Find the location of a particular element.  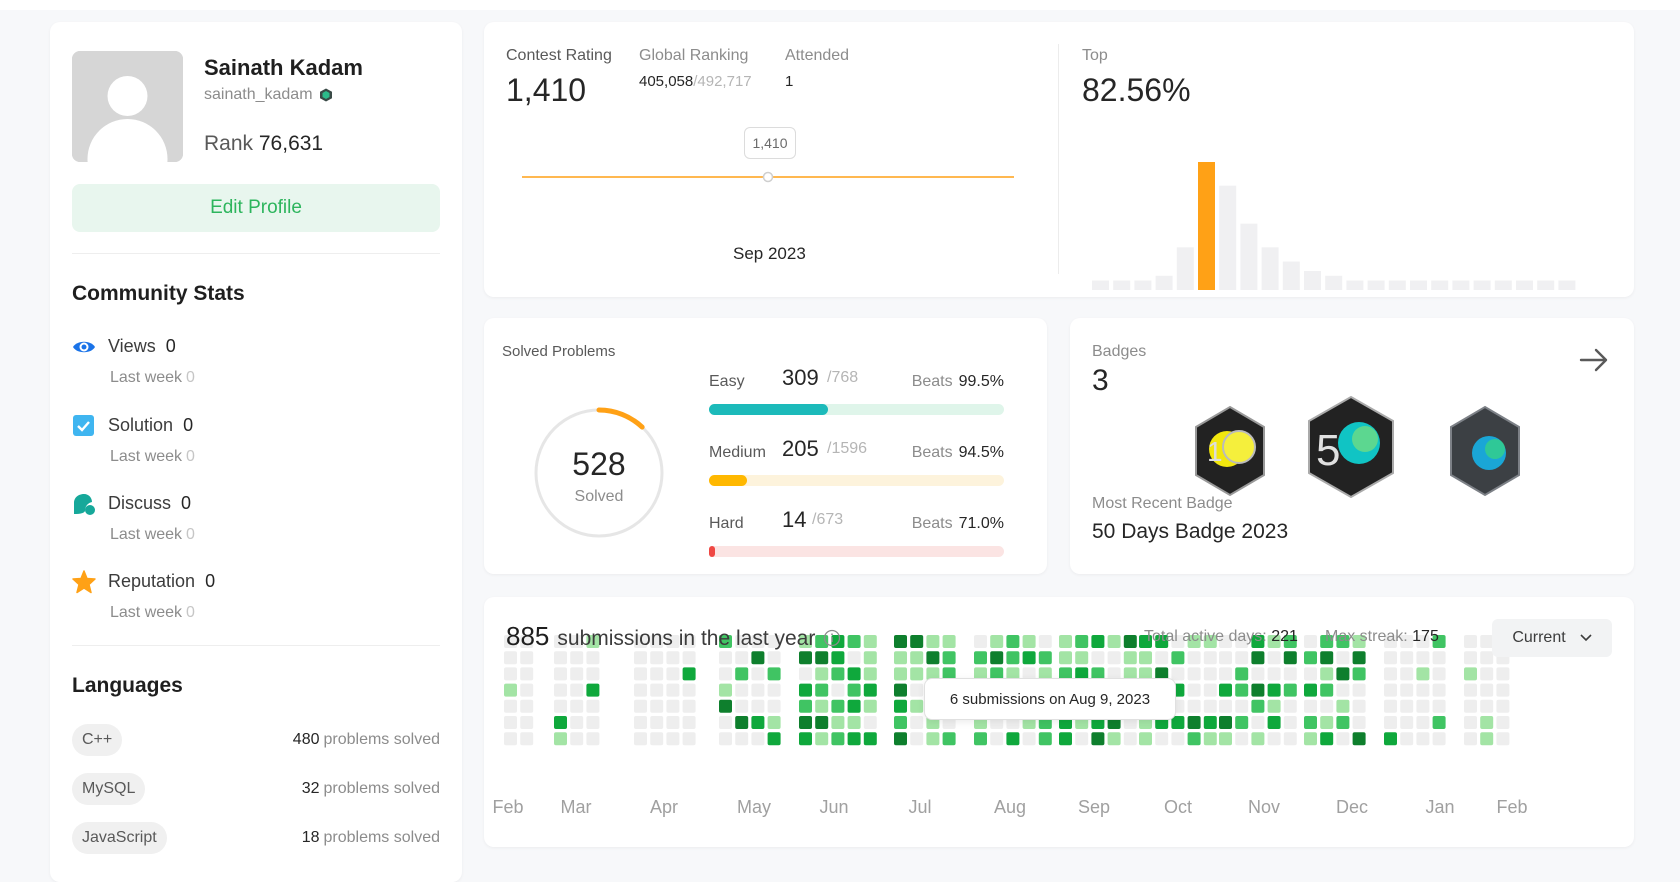

language-tag: MySQL is located at coordinates (109, 789).